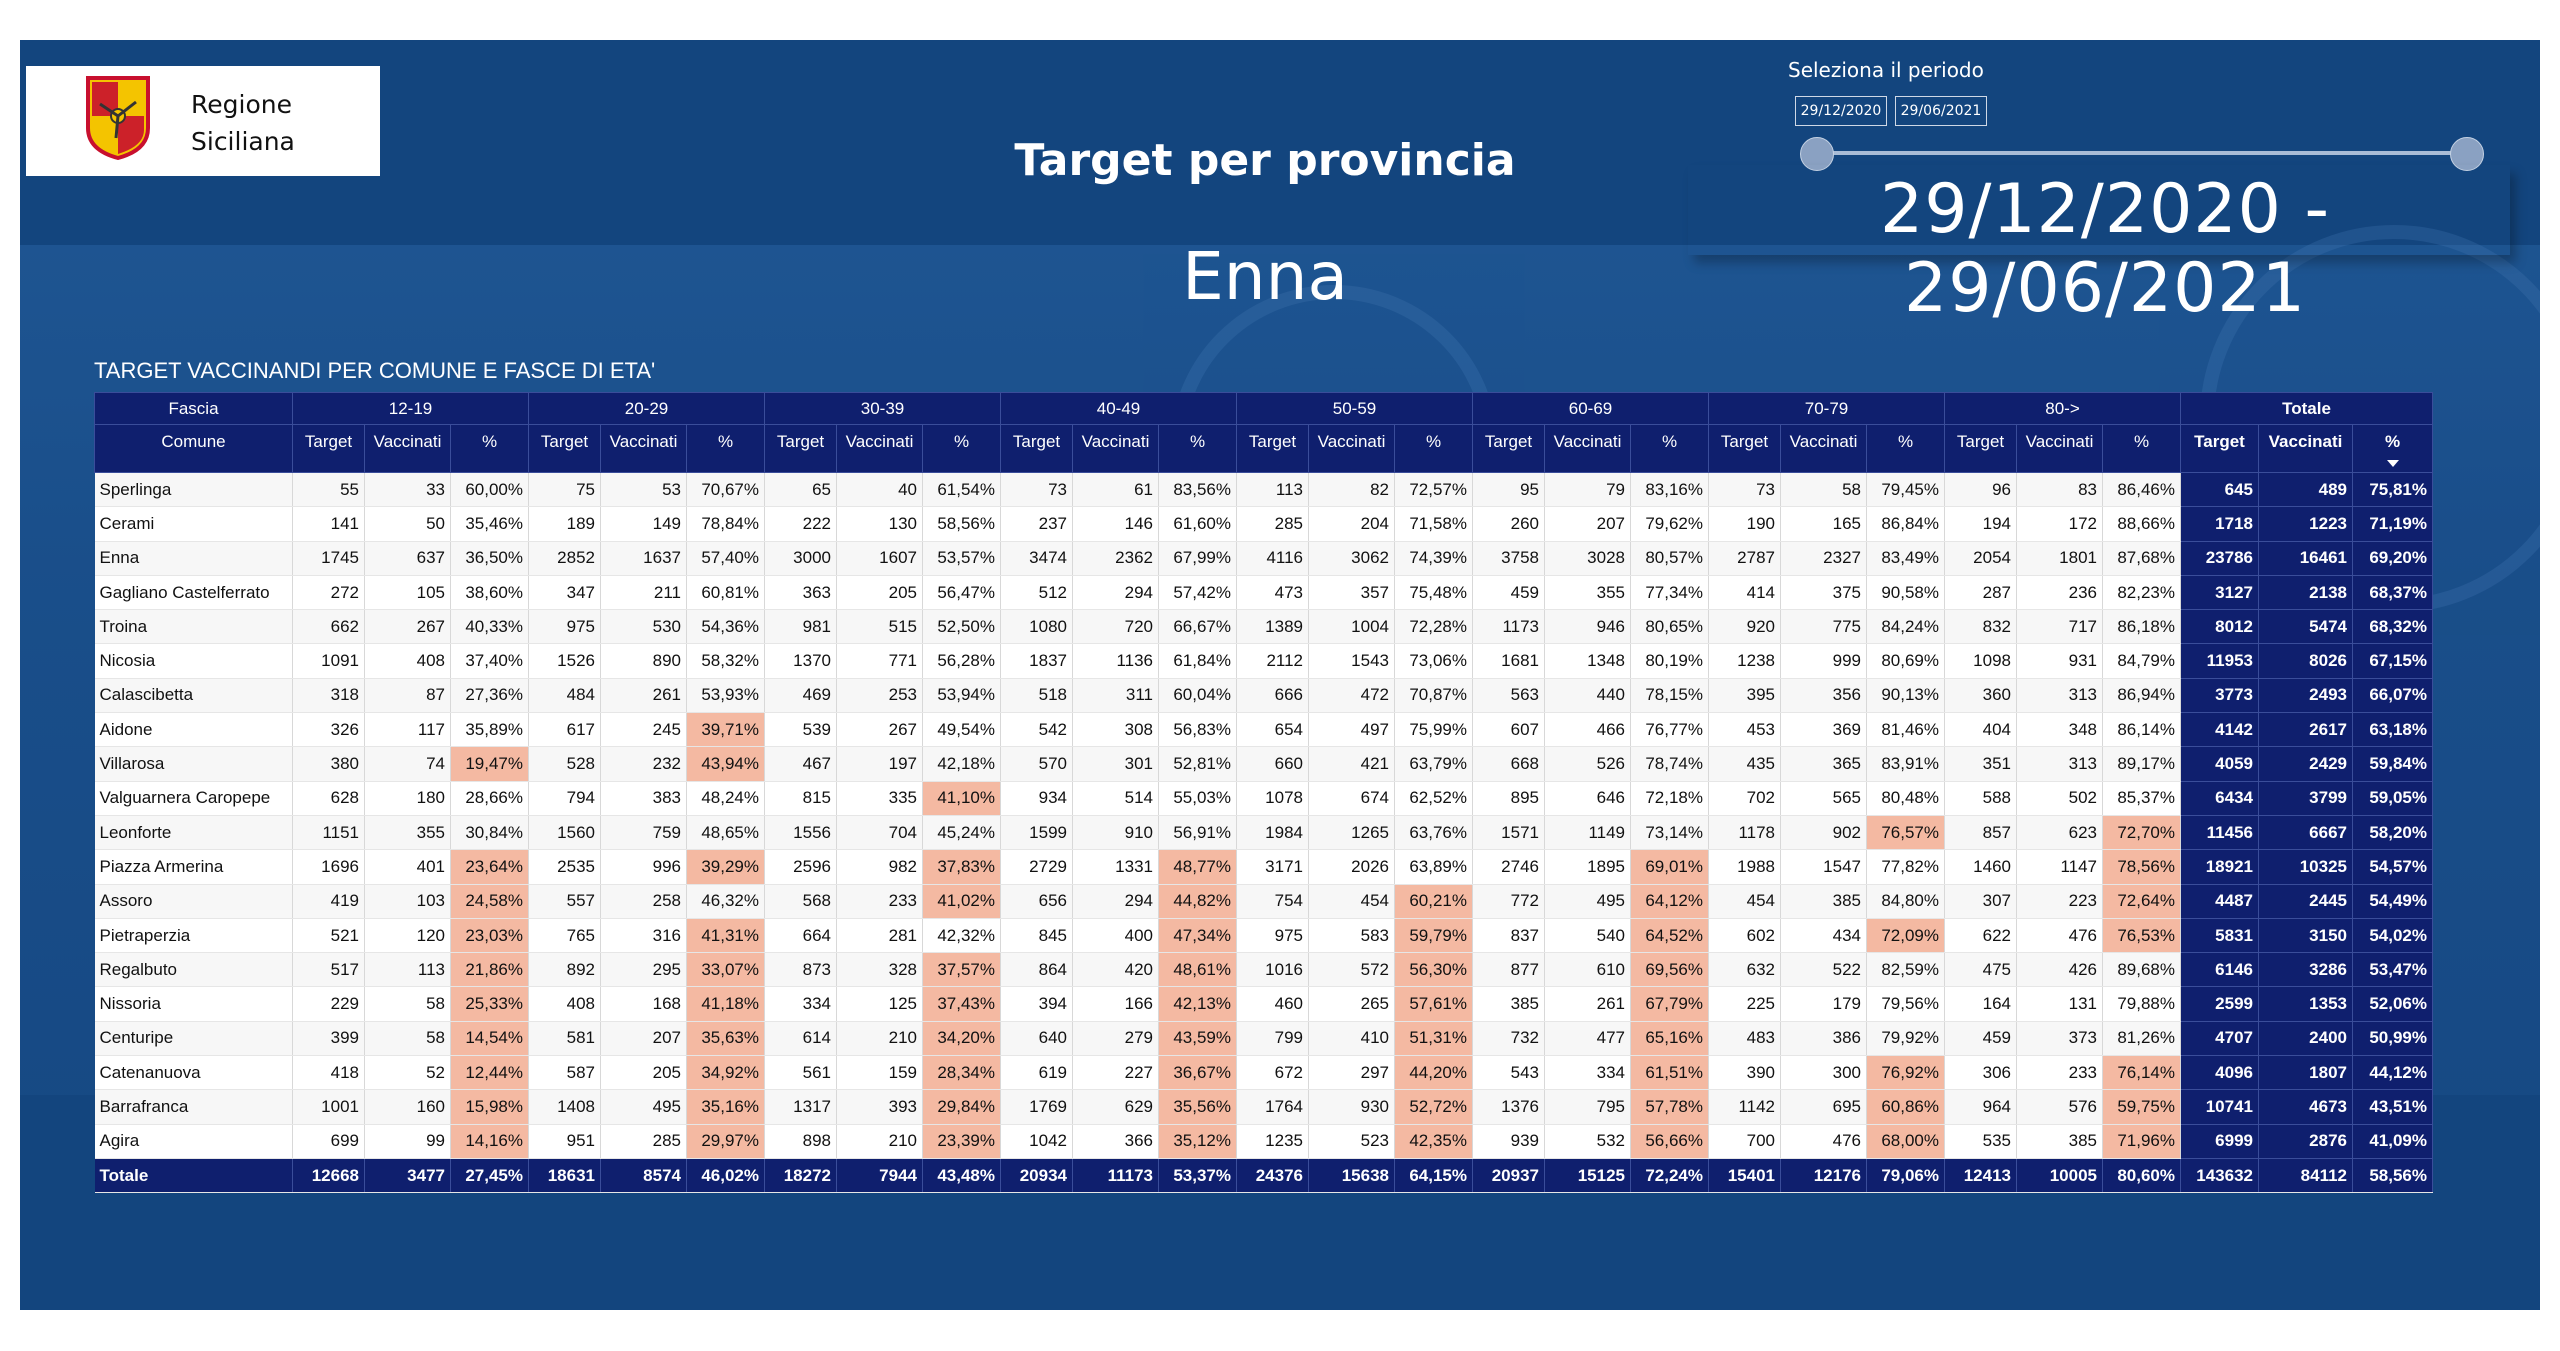 This screenshot has height=1351, width=2560. What do you see at coordinates (1587, 764) in the screenshot?
I see `value-cell: 526` at bounding box center [1587, 764].